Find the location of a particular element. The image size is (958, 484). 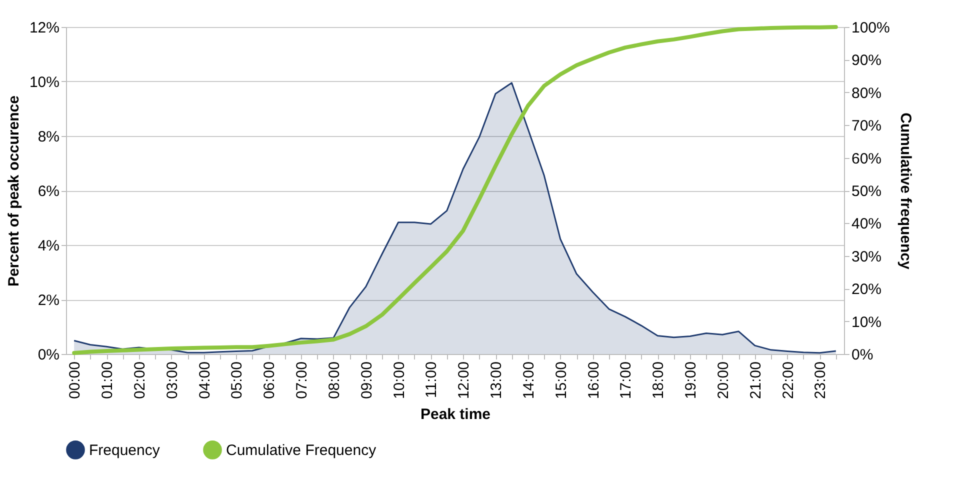

x-tick-label: 14:00 is located at coordinates (529, 381).